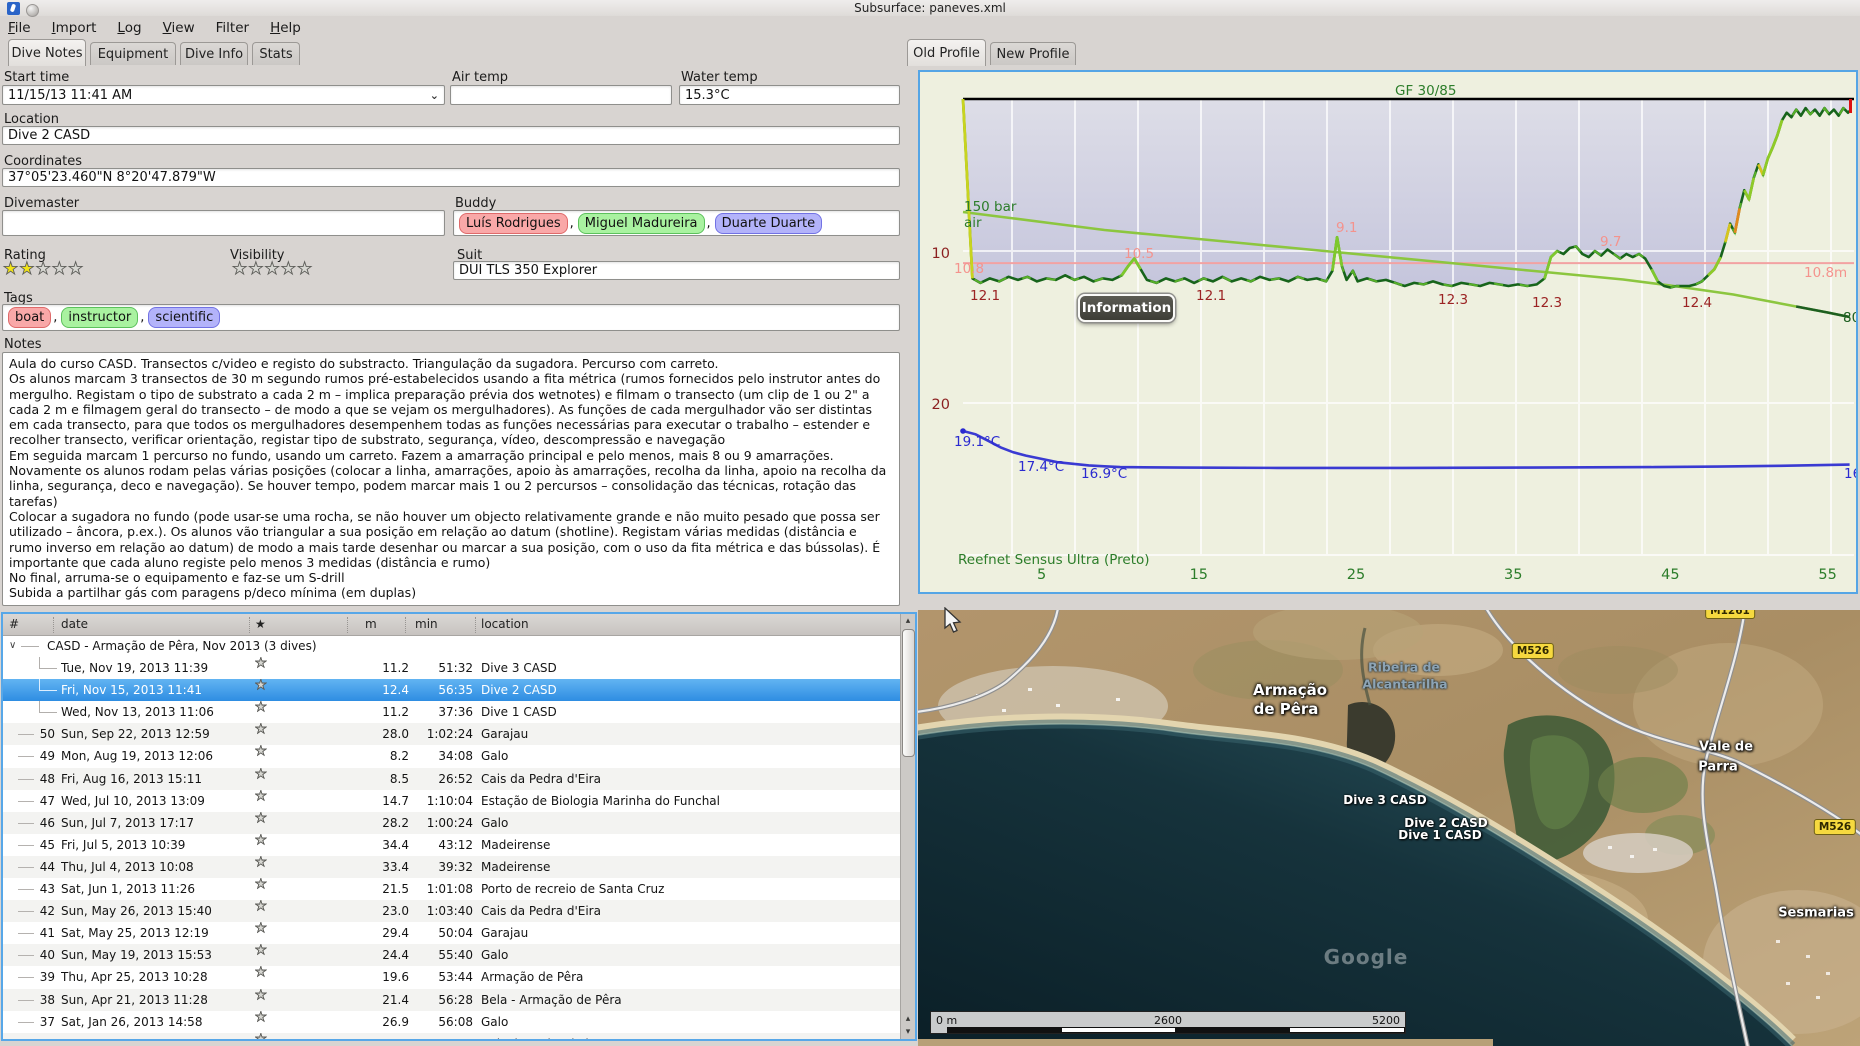  I want to click on information-button: Information, so click(1126, 308).